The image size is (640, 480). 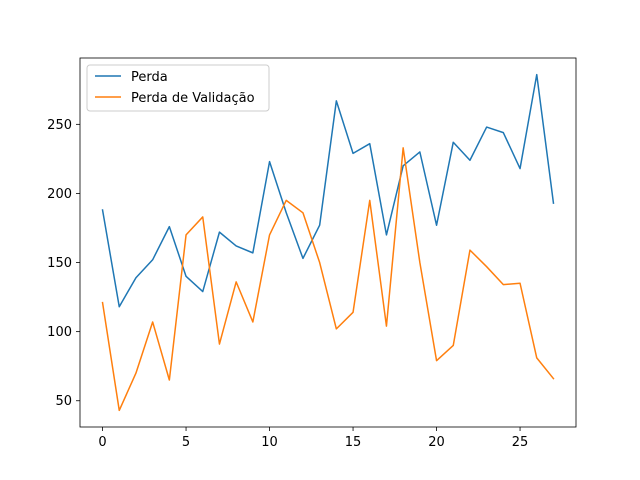 What do you see at coordinates (59, 332) in the screenshot?
I see `y-tick-label: 100` at bounding box center [59, 332].